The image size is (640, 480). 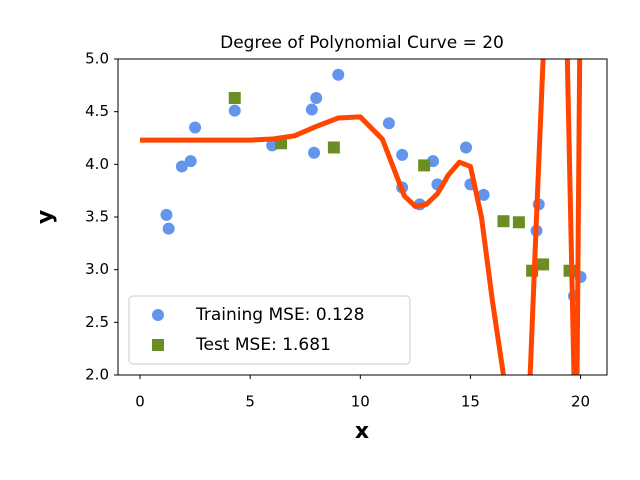 What do you see at coordinates (362, 431) in the screenshot?
I see `x-axis-label: x` at bounding box center [362, 431].